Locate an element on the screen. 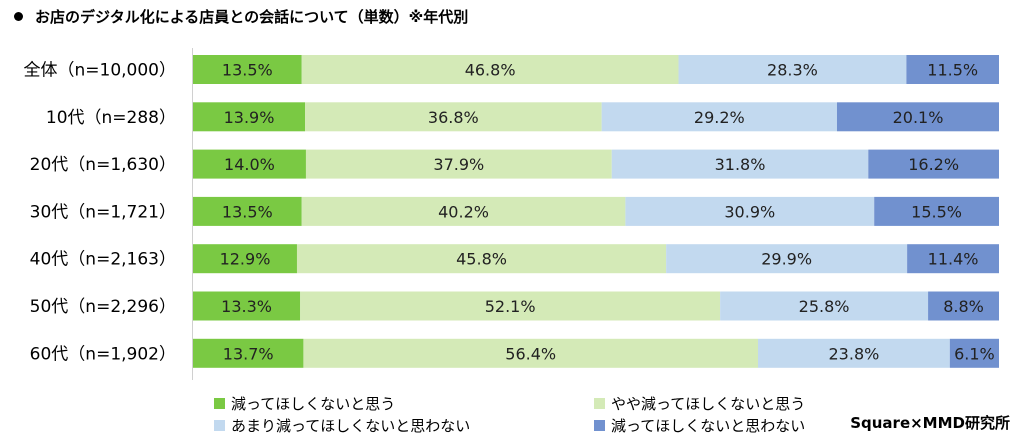 This screenshot has height=441, width=1024. data-label: 52.1% is located at coordinates (510, 306).